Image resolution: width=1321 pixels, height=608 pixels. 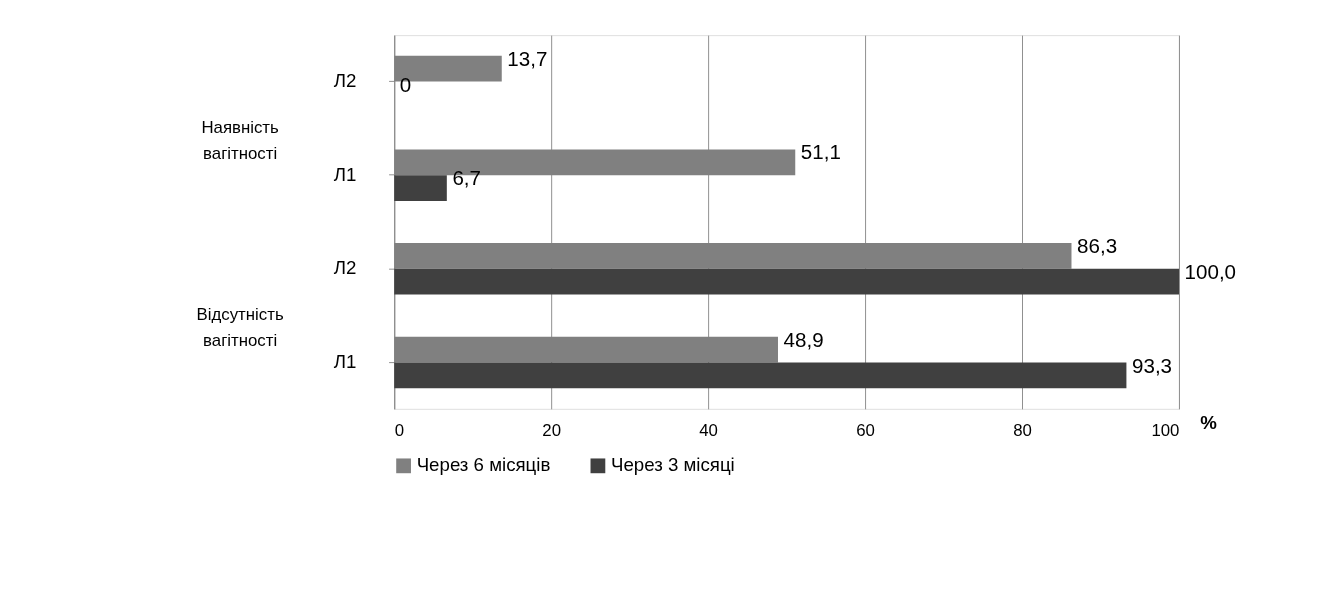 What do you see at coordinates (865, 431) in the screenshot?
I see `x-tick-label: 60` at bounding box center [865, 431].